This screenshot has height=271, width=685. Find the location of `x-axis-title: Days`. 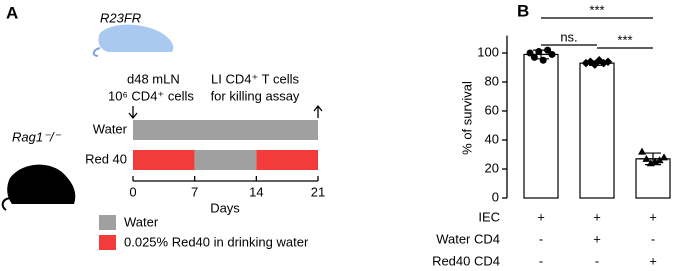

x-axis-title: Days is located at coordinates (225, 207).